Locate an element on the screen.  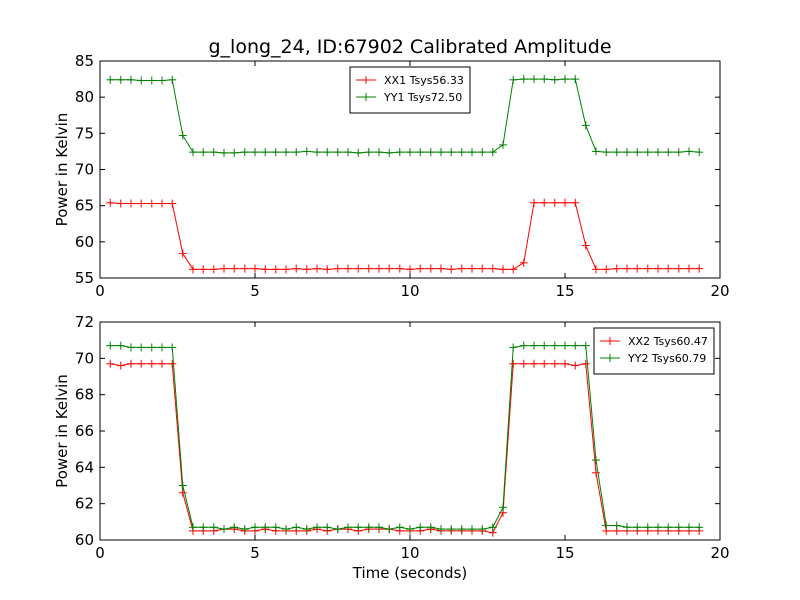
legend-box is located at coordinates (410, 90).